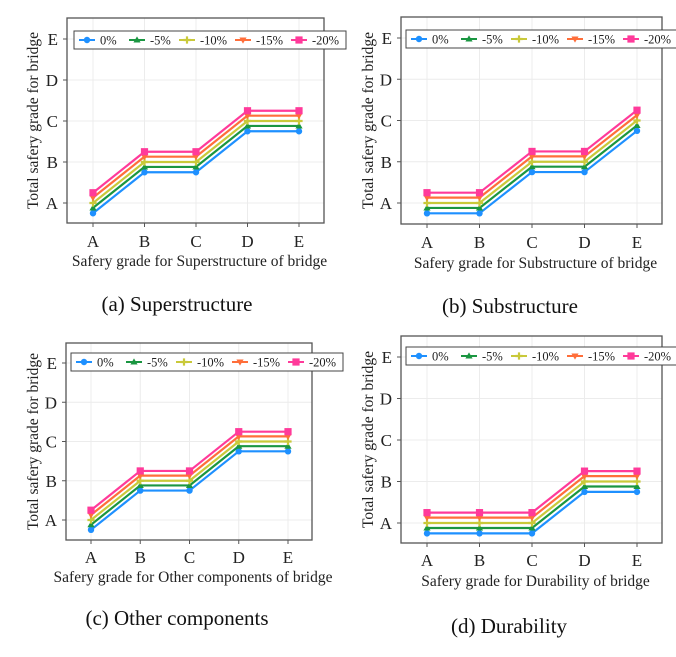  I want to click on legend-item: -5%, so click(150, 41).